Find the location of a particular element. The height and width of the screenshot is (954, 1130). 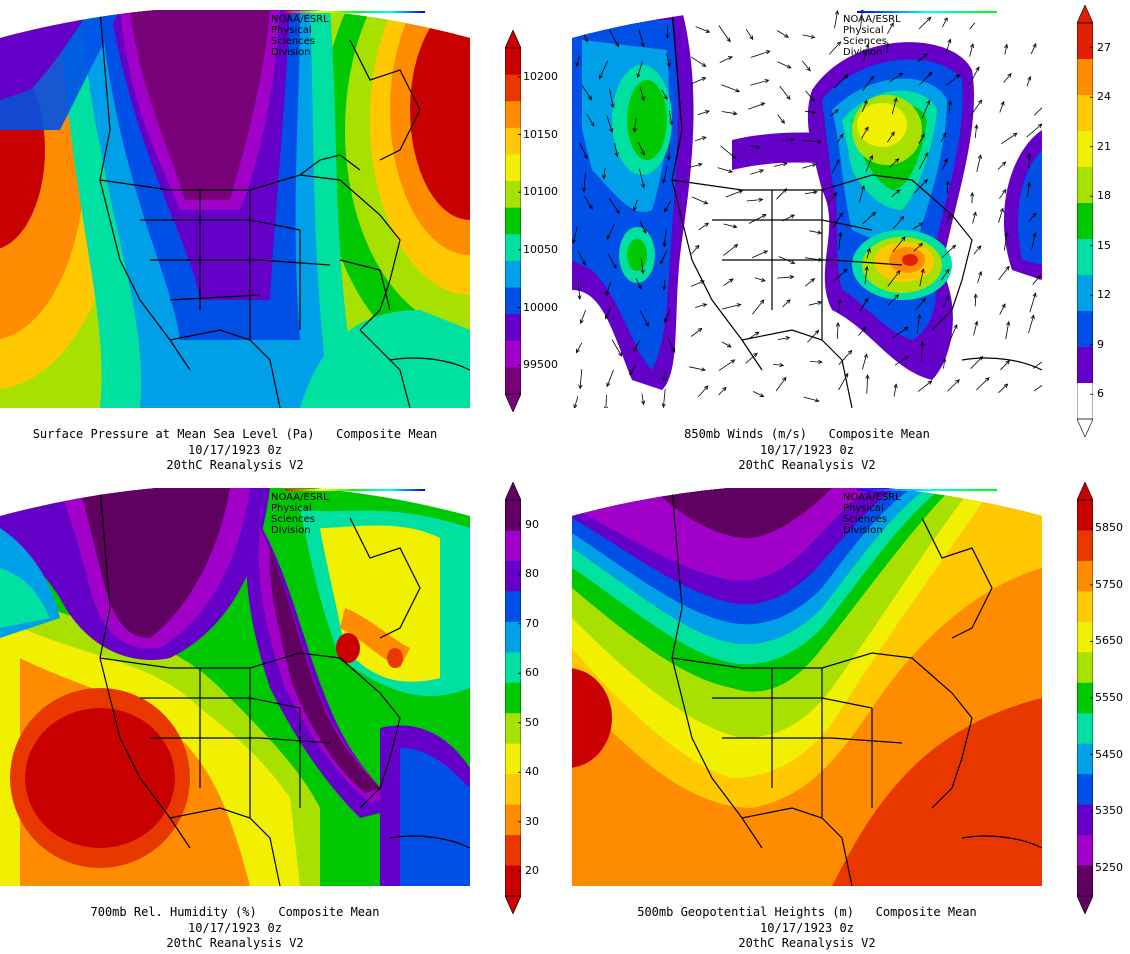

colorbar-500mb-heights: 5850 5750 5650 5550 5450 5350 5250 is located at coordinates (1103, 698).